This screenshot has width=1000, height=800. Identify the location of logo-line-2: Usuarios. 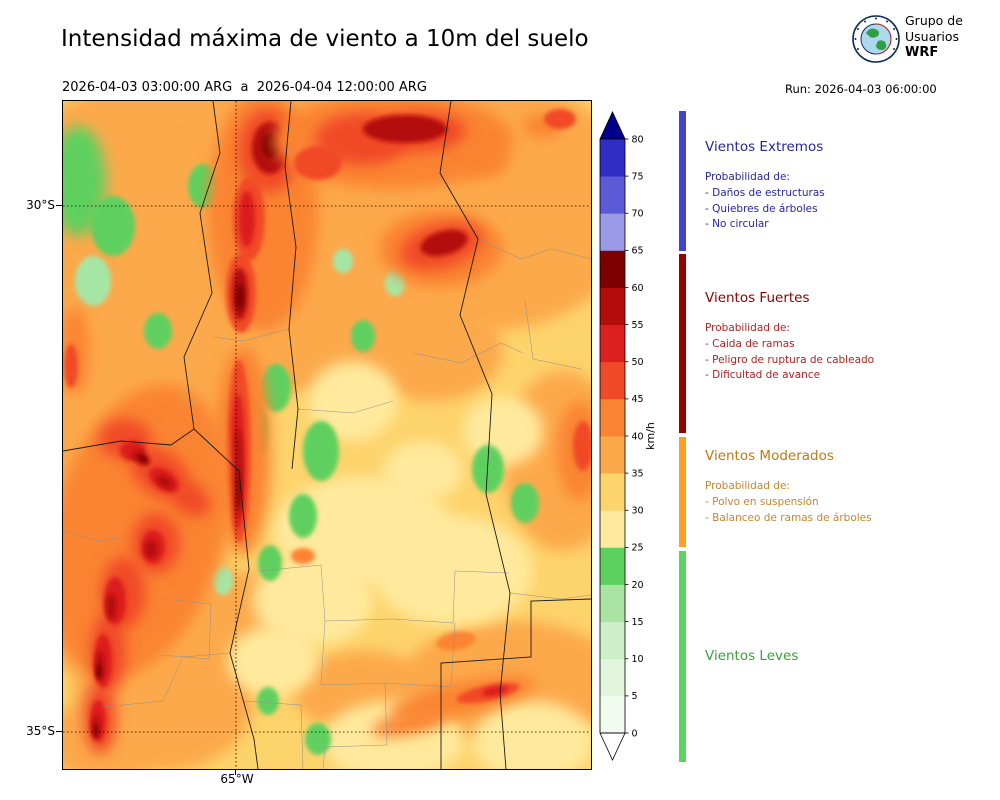
(932, 36).